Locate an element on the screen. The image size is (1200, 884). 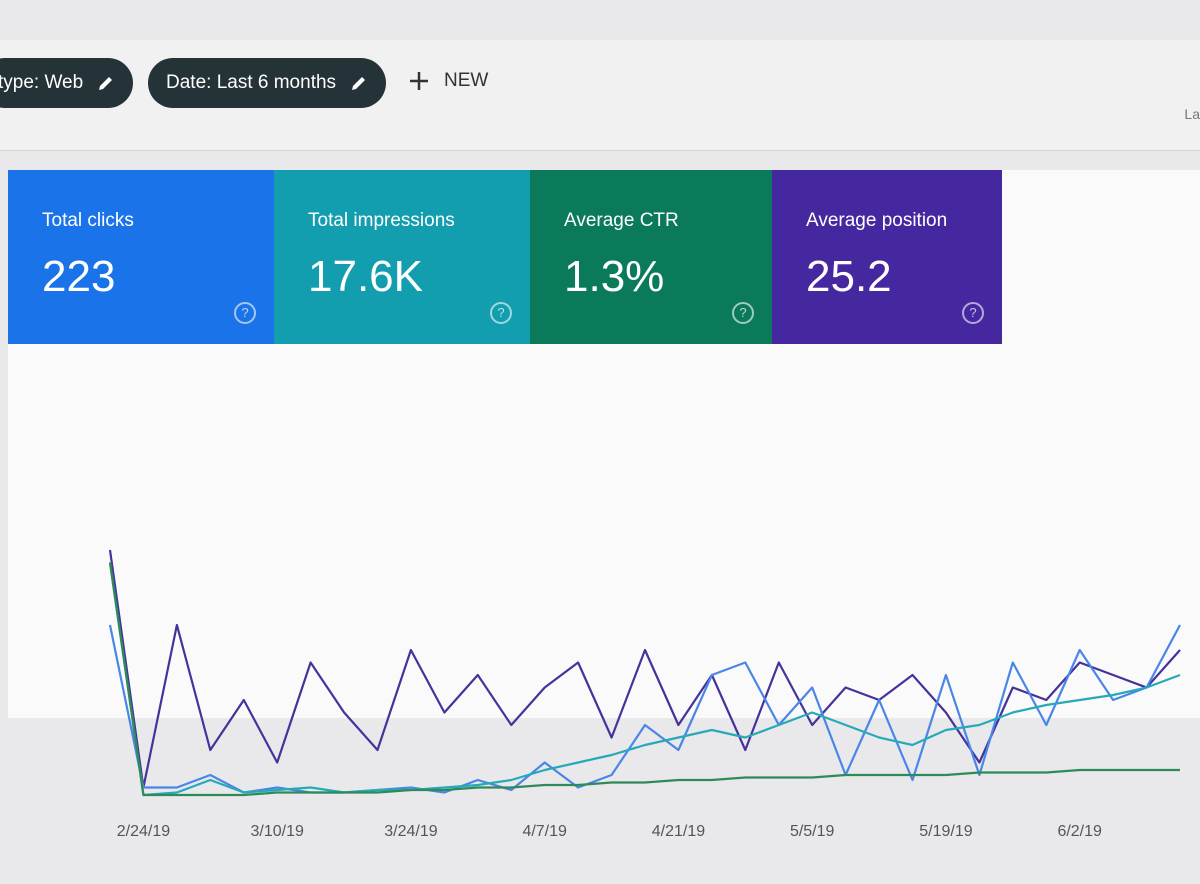
metric-label: Total clicks is located at coordinates (88, 220).